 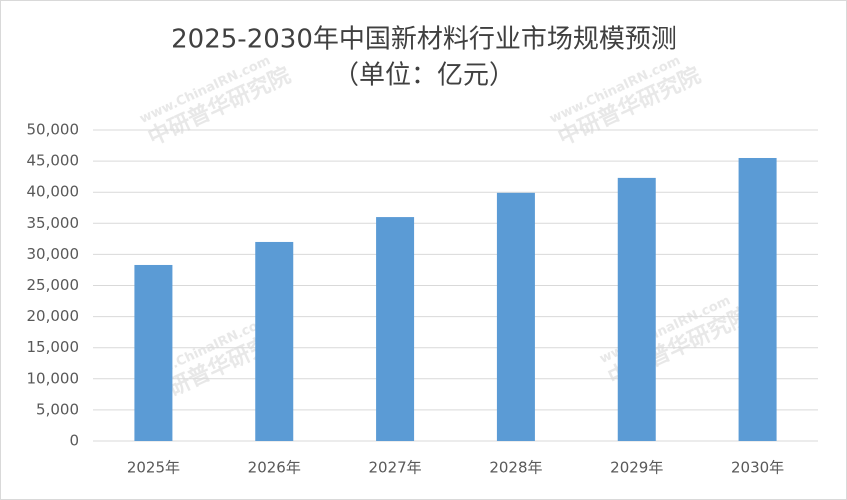 What do you see at coordinates (53, 285) in the screenshot?
I see `y-tick-label: 25,000` at bounding box center [53, 285].